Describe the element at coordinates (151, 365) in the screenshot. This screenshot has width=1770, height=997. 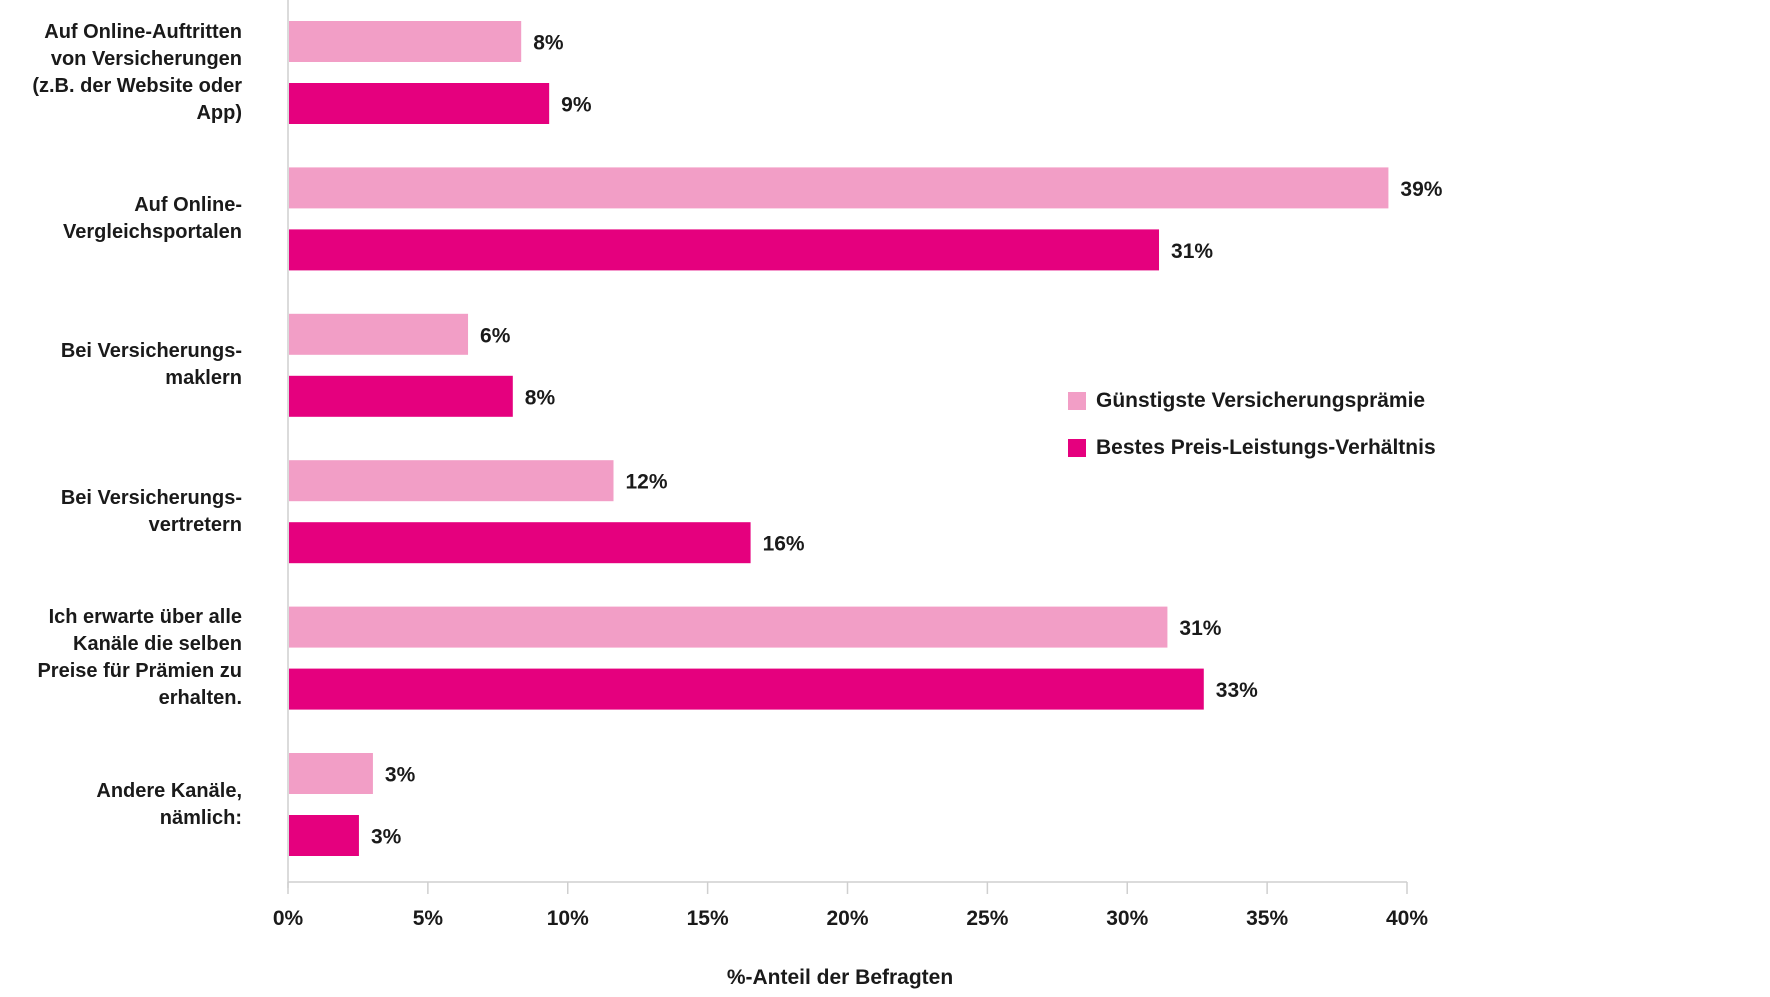
I see `category-label-3: Bei Versicherungs- maklern` at that location.